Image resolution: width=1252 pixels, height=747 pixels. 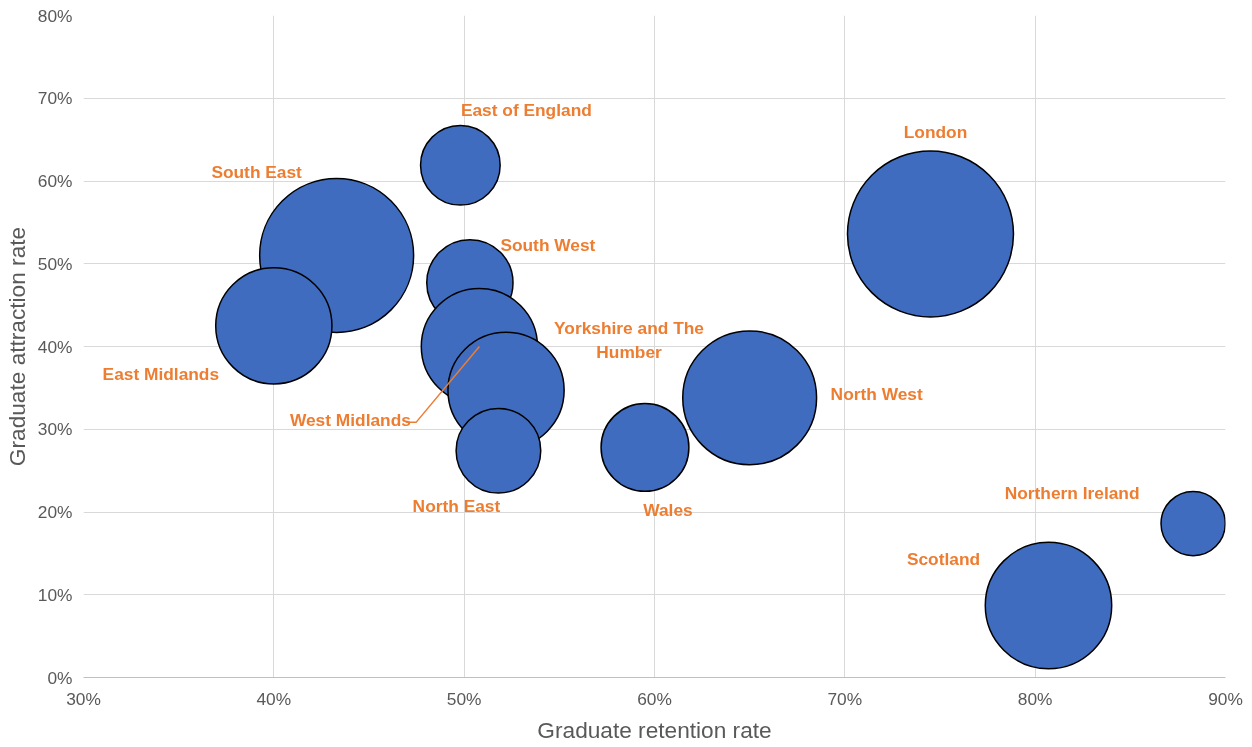 What do you see at coordinates (274, 698) in the screenshot?
I see `x-tick-label: 40%` at bounding box center [274, 698].